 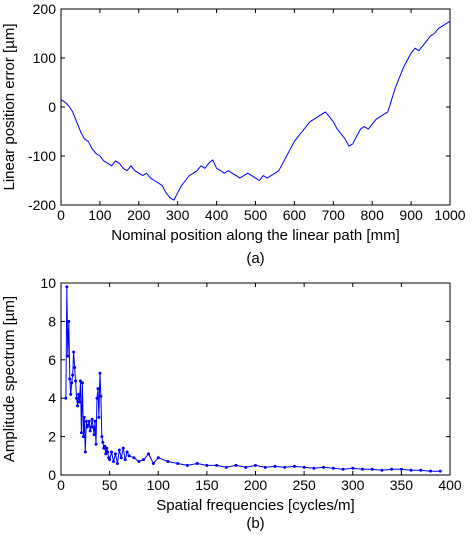 I want to click on y-axis-label: Linear position error [µm], so click(x=9, y=106).